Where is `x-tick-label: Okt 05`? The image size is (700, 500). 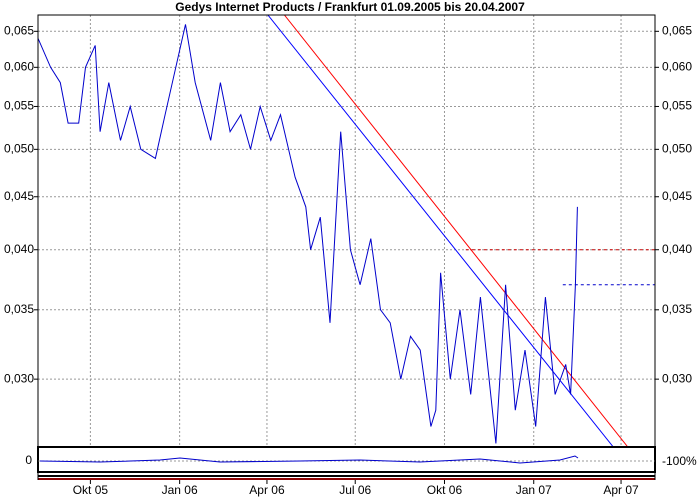
x-tick-label: Okt 05 is located at coordinates (91, 490).